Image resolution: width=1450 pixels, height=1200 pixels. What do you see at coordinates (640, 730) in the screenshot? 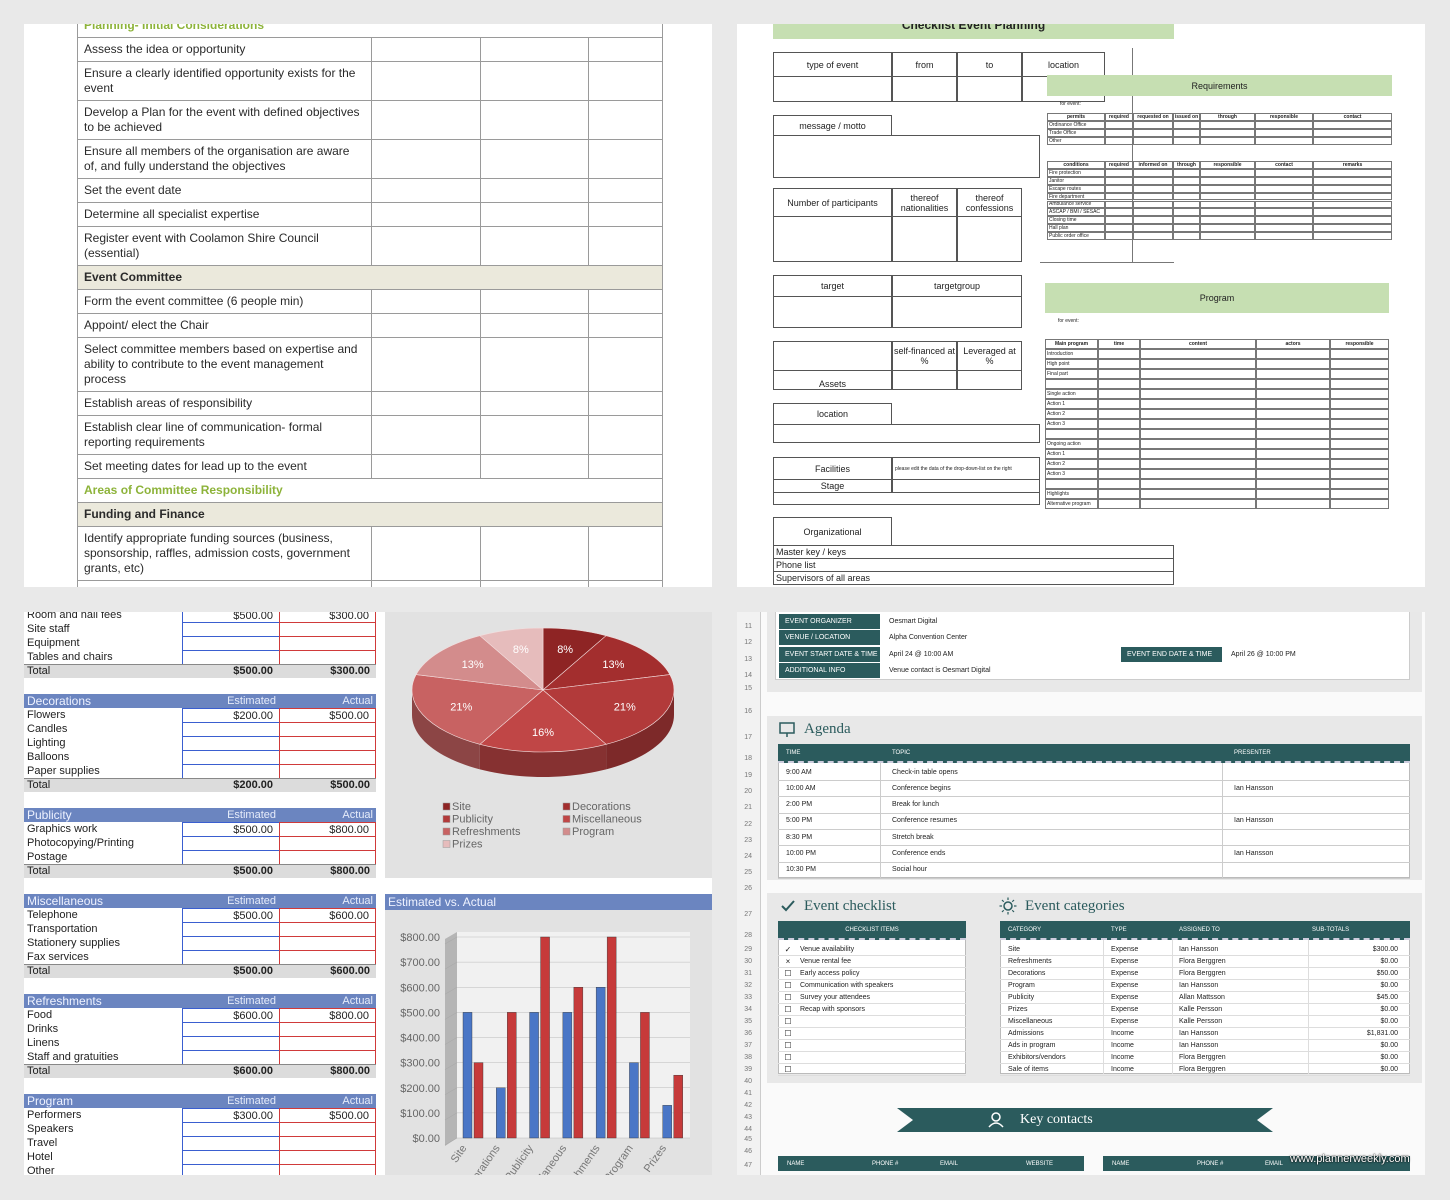
I see `pie-side` at bounding box center [640, 730].